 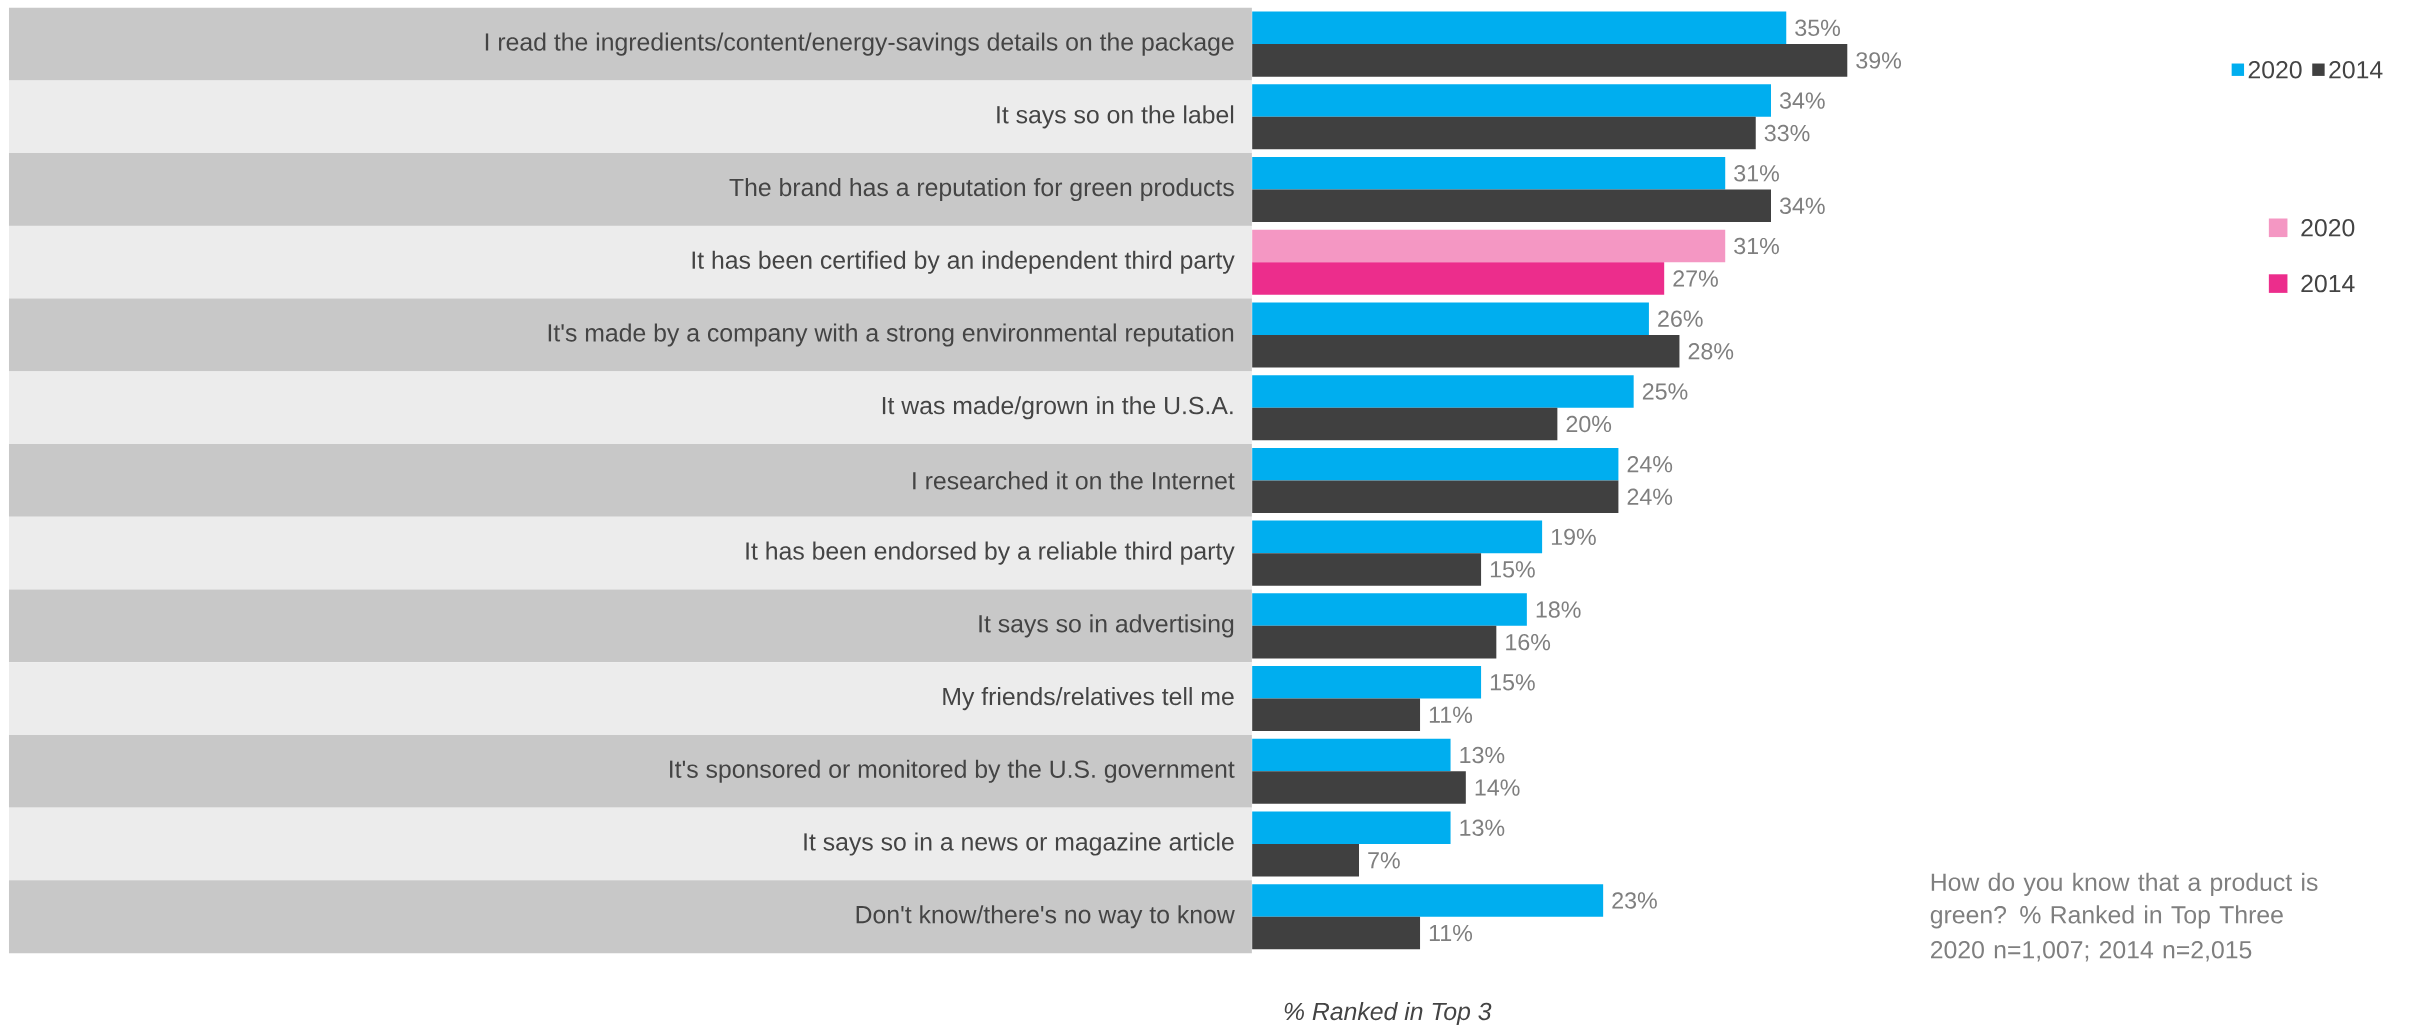 What do you see at coordinates (1589, 423) in the screenshot?
I see `data-label: 20%` at bounding box center [1589, 423].